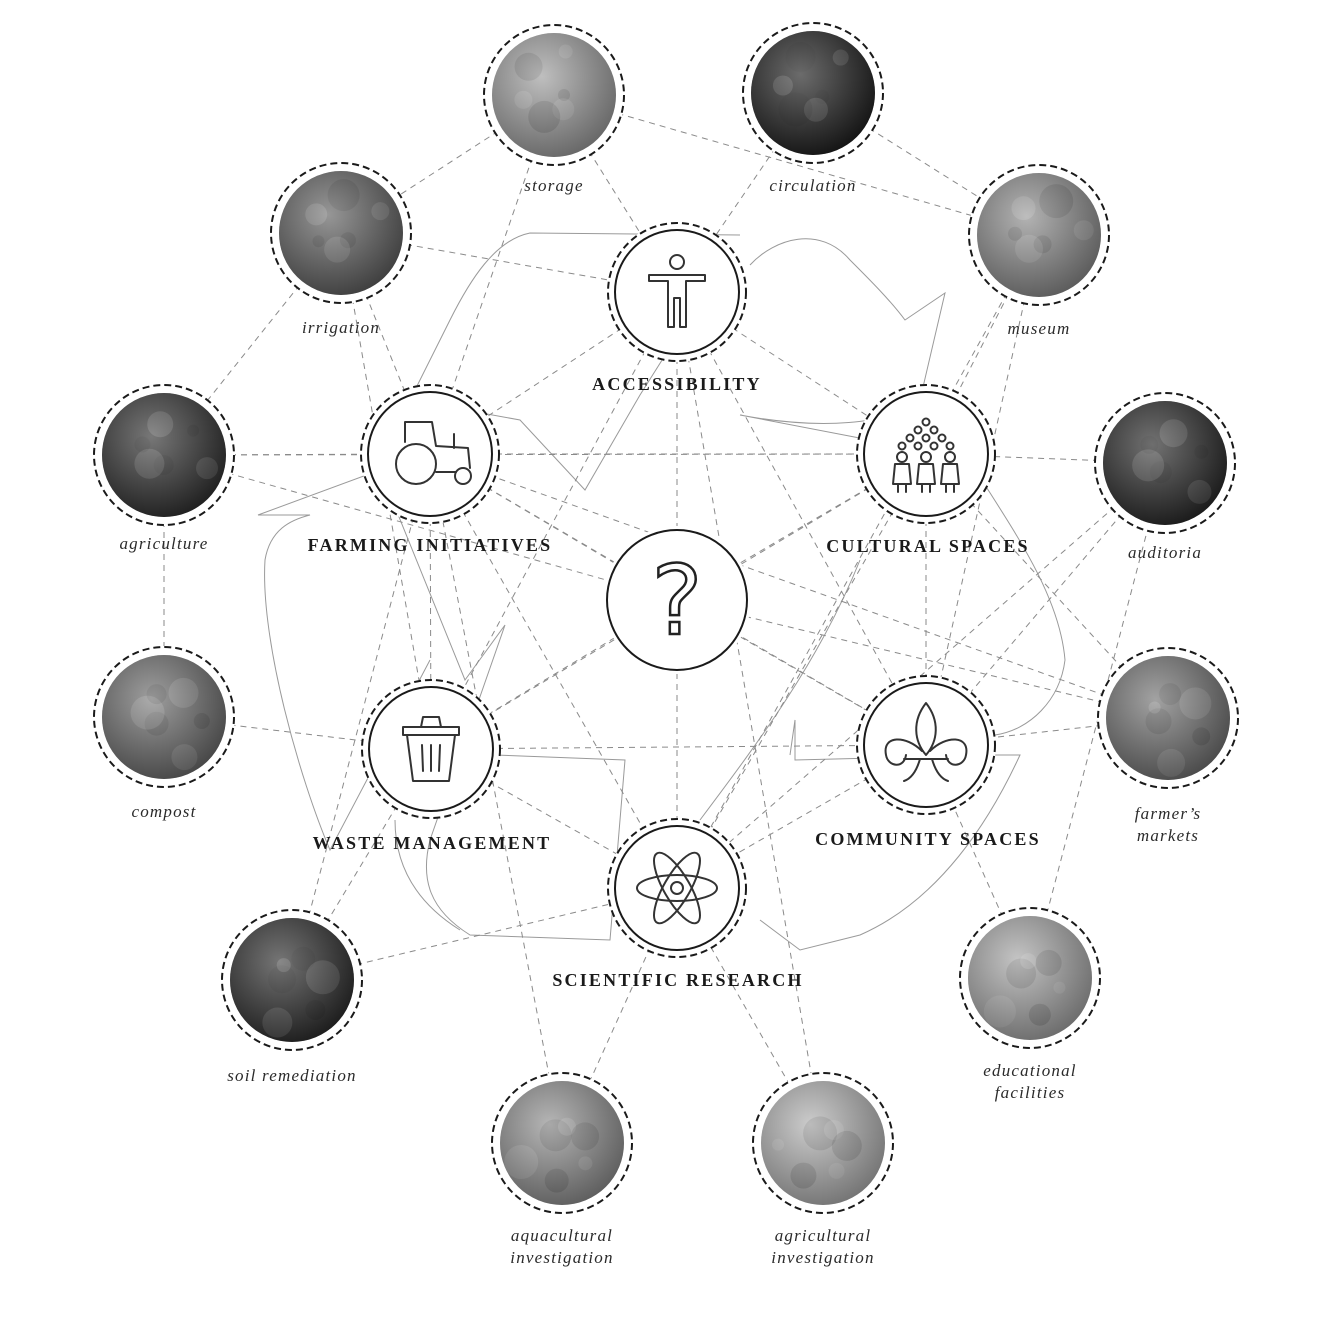 The image size is (1330, 1338). I want to click on hub-label: CULTURAL SPACES, so click(928, 546).